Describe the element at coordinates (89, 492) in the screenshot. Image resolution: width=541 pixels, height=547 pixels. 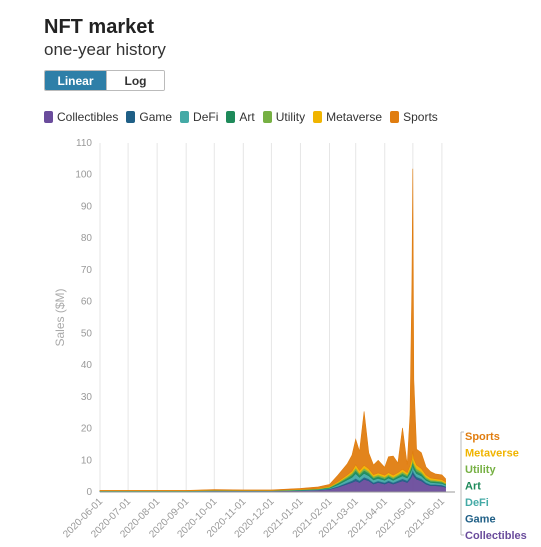
I see `y-tick-label-0: 0` at that location.